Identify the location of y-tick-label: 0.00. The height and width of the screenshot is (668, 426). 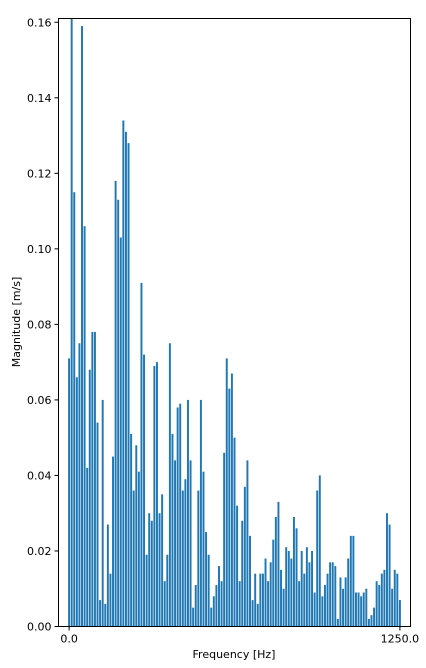
(39, 627).